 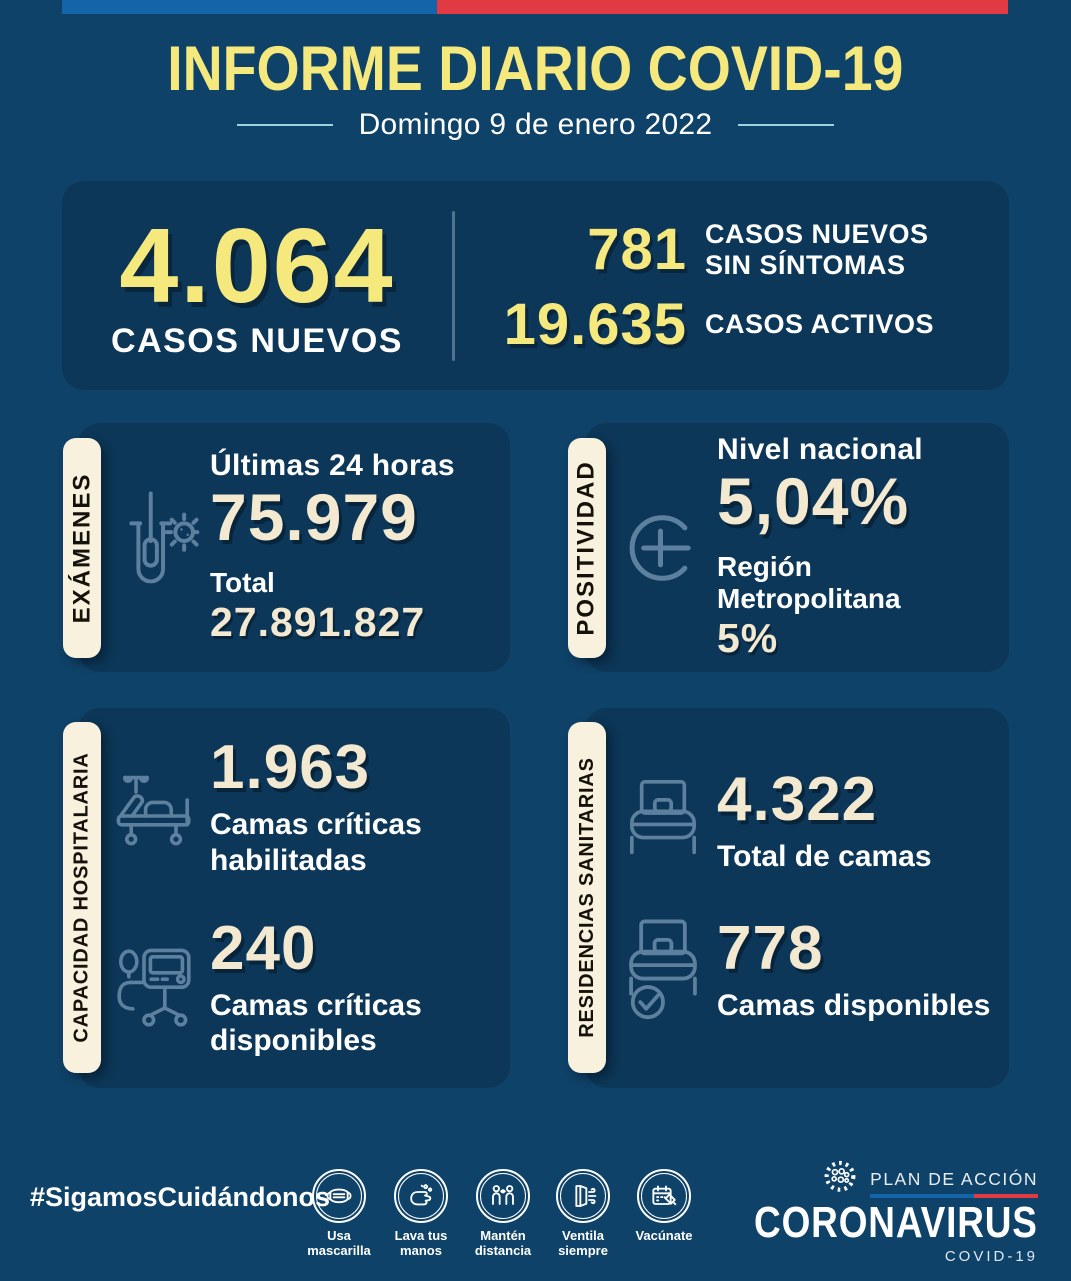 What do you see at coordinates (664, 1196) in the screenshot?
I see `vaccinate-icon` at bounding box center [664, 1196].